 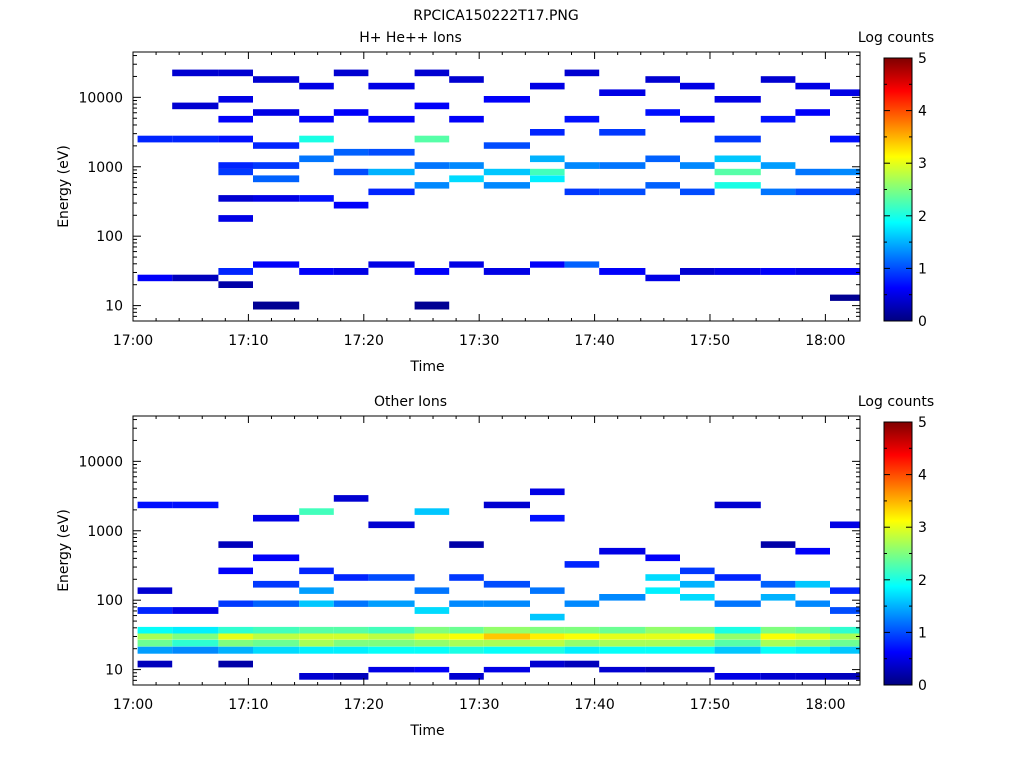 What do you see at coordinates (922, 528) in the screenshot?
I see `colorbar-tick-label: 3` at bounding box center [922, 528].